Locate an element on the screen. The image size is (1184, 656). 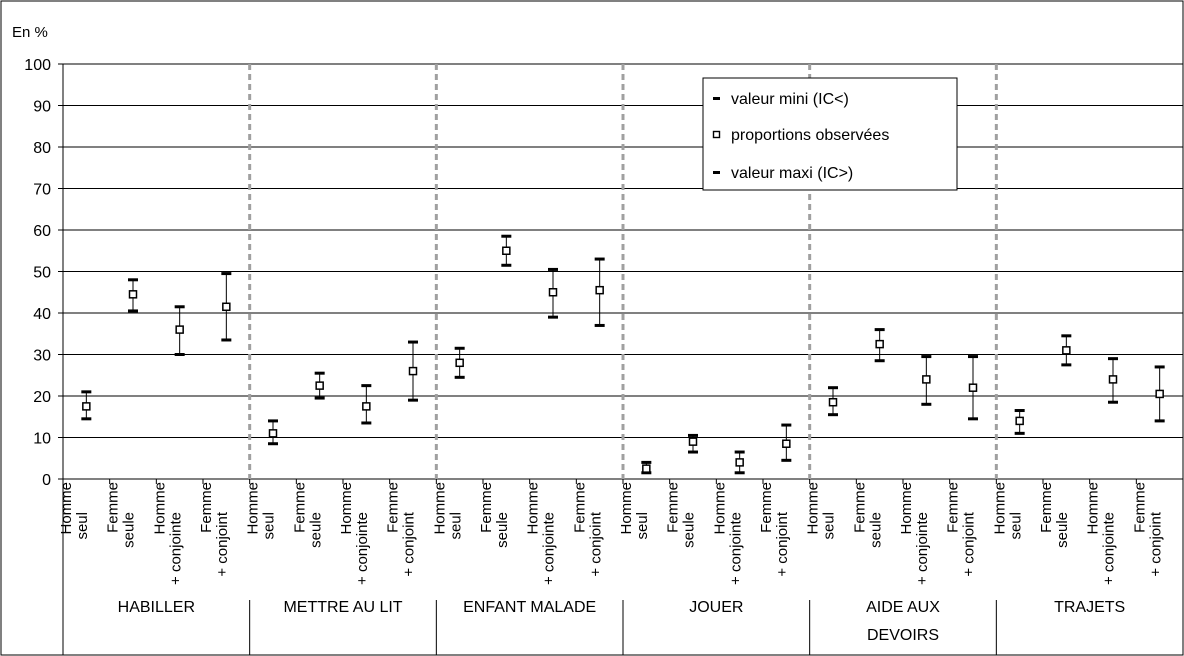
legend-label-max: valeur maxi (IC>) is located at coordinates (792, 173).